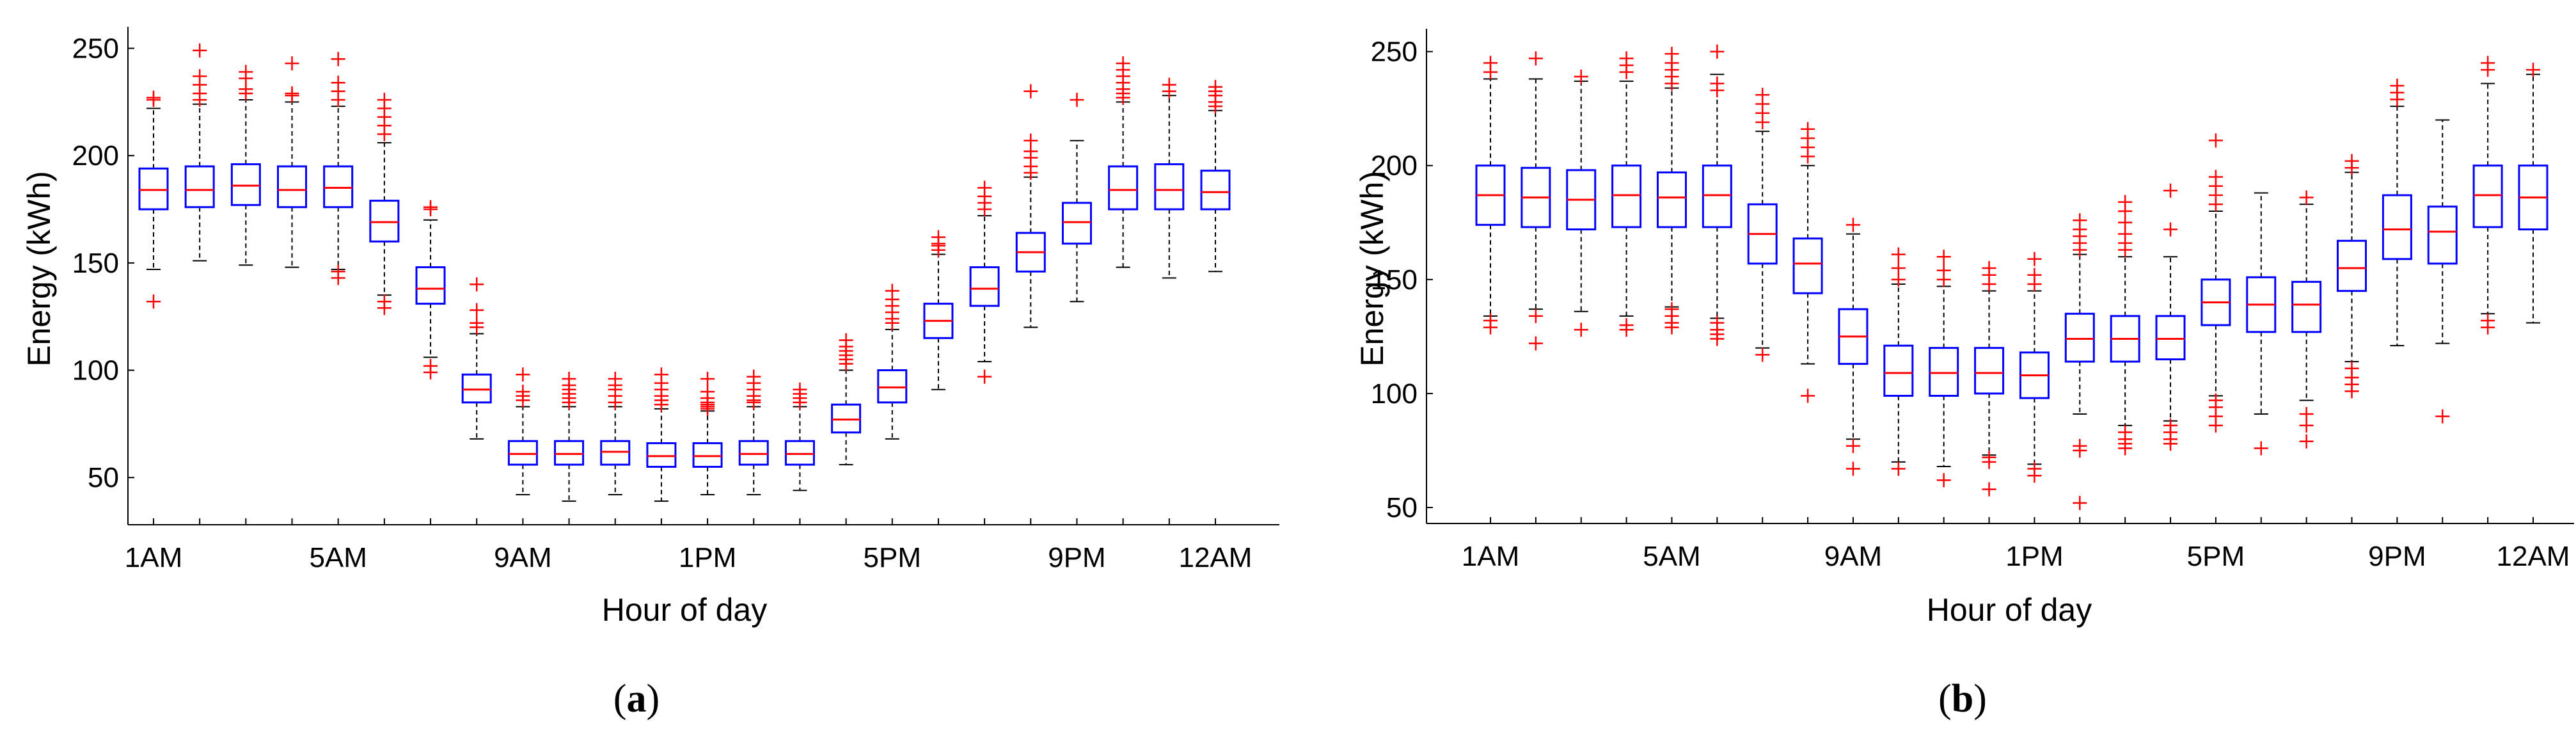 The width and height of the screenshot is (2576, 734). I want to click on x-axis-label: Hour of day, so click(684, 610).